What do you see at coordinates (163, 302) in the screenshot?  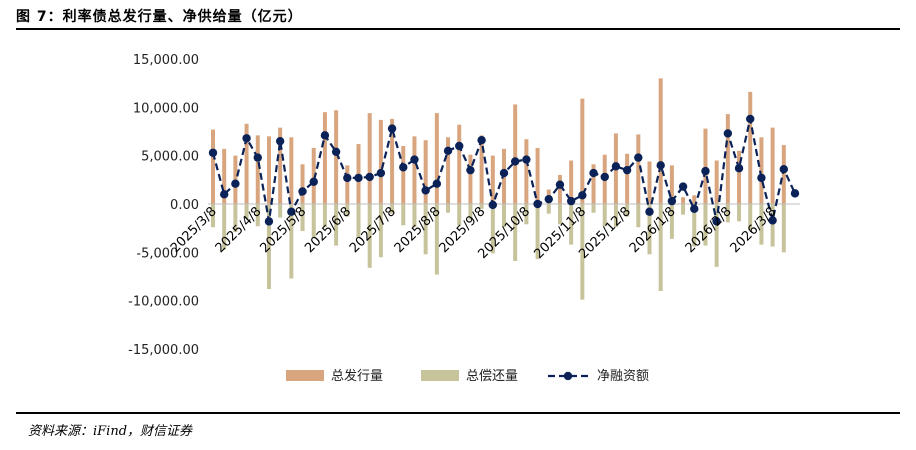 I see `y-tick-label: -10,000.00` at bounding box center [163, 302].